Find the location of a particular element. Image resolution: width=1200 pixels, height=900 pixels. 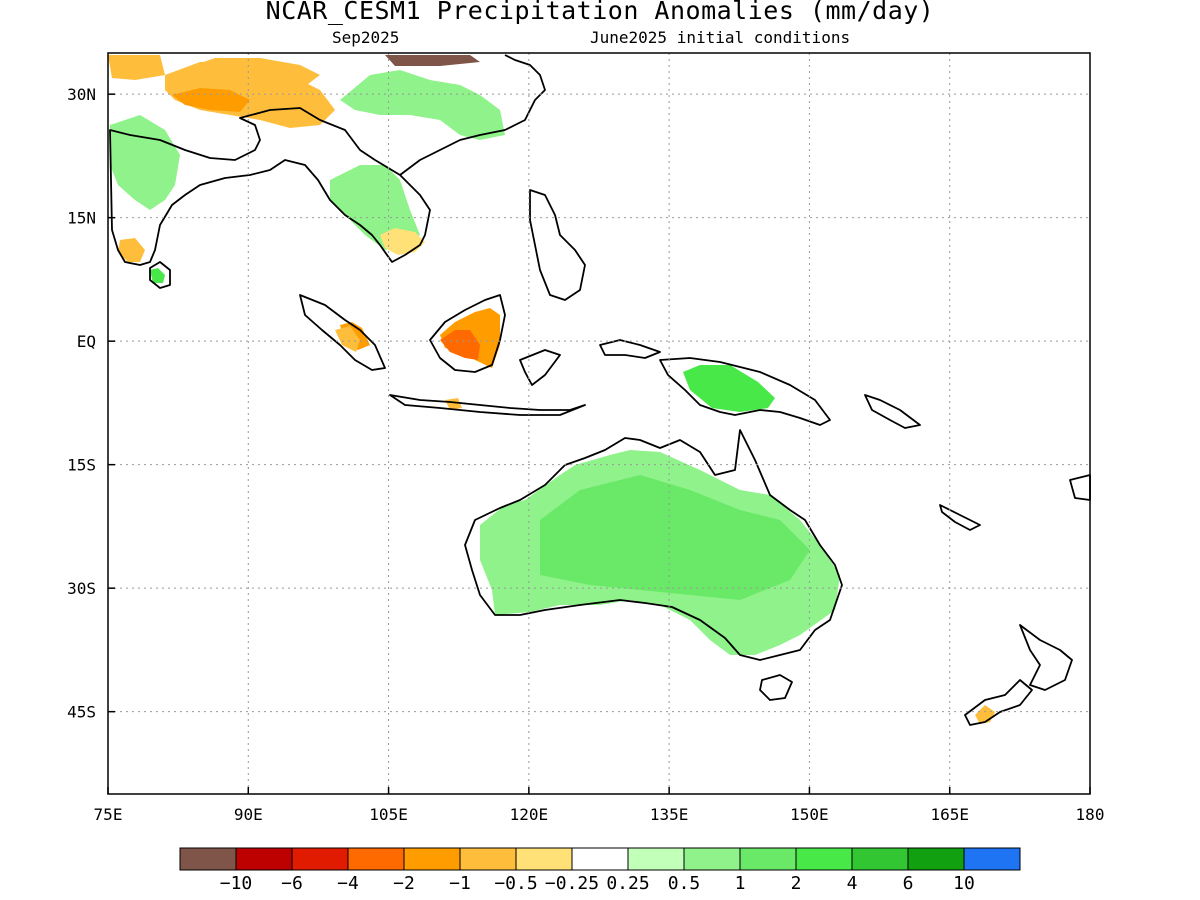

lon-tick-label: 135E is located at coordinates (669, 814).